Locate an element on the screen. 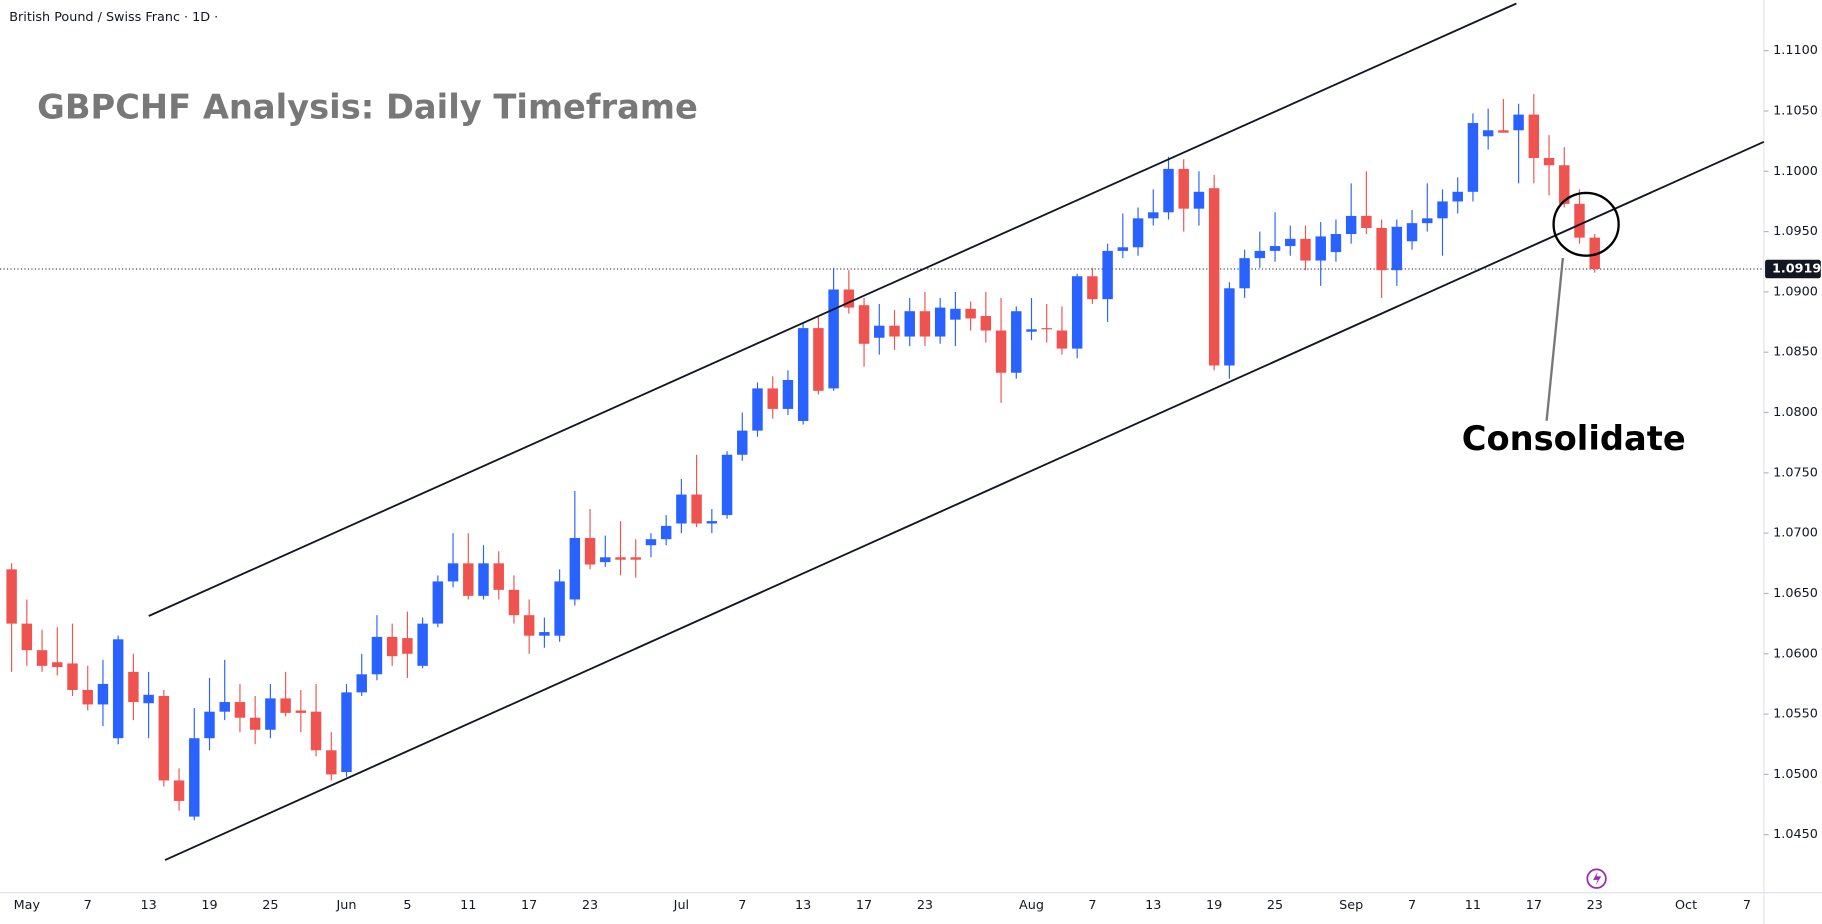 The height and width of the screenshot is (924, 1822). x-tick-label: Sep is located at coordinates (1351, 905).